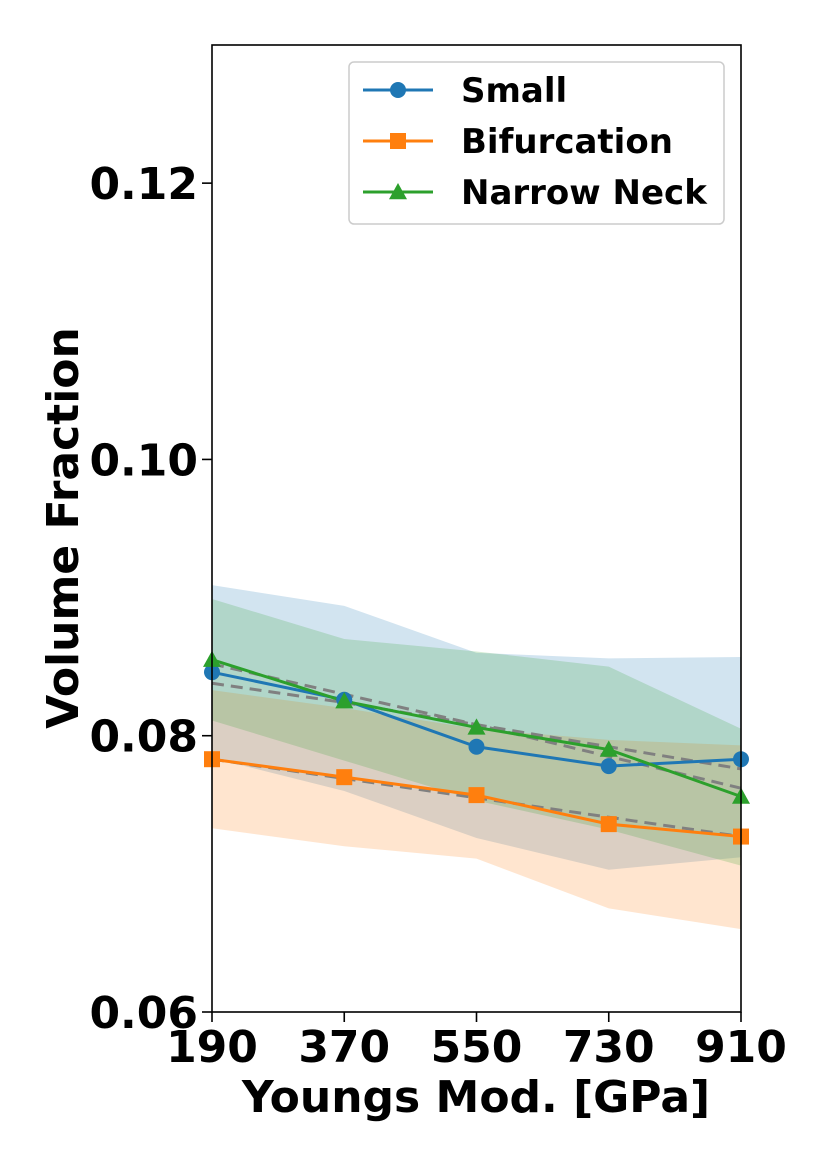  What do you see at coordinates (143, 184) in the screenshot?
I see `y-tick-label: 0.12` at bounding box center [143, 184].